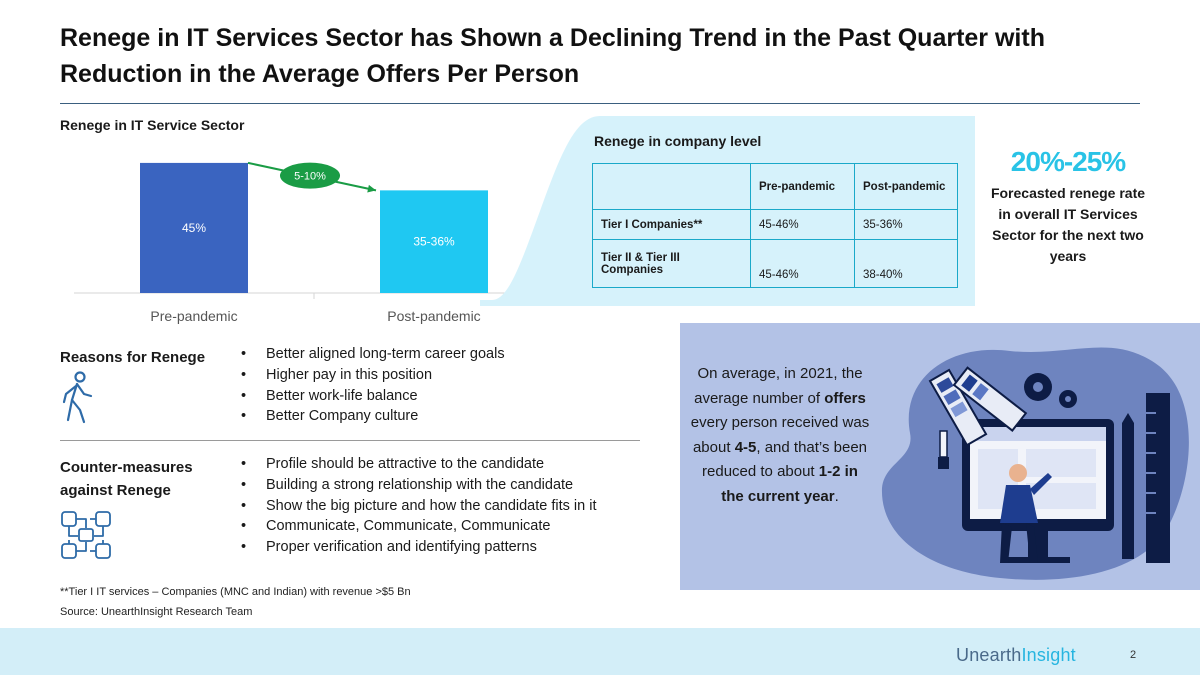 This screenshot has height=675, width=1200. Describe the element at coordinates (133, 357) in the screenshot. I see `reasons-heading: Reasons for Renege` at that location.